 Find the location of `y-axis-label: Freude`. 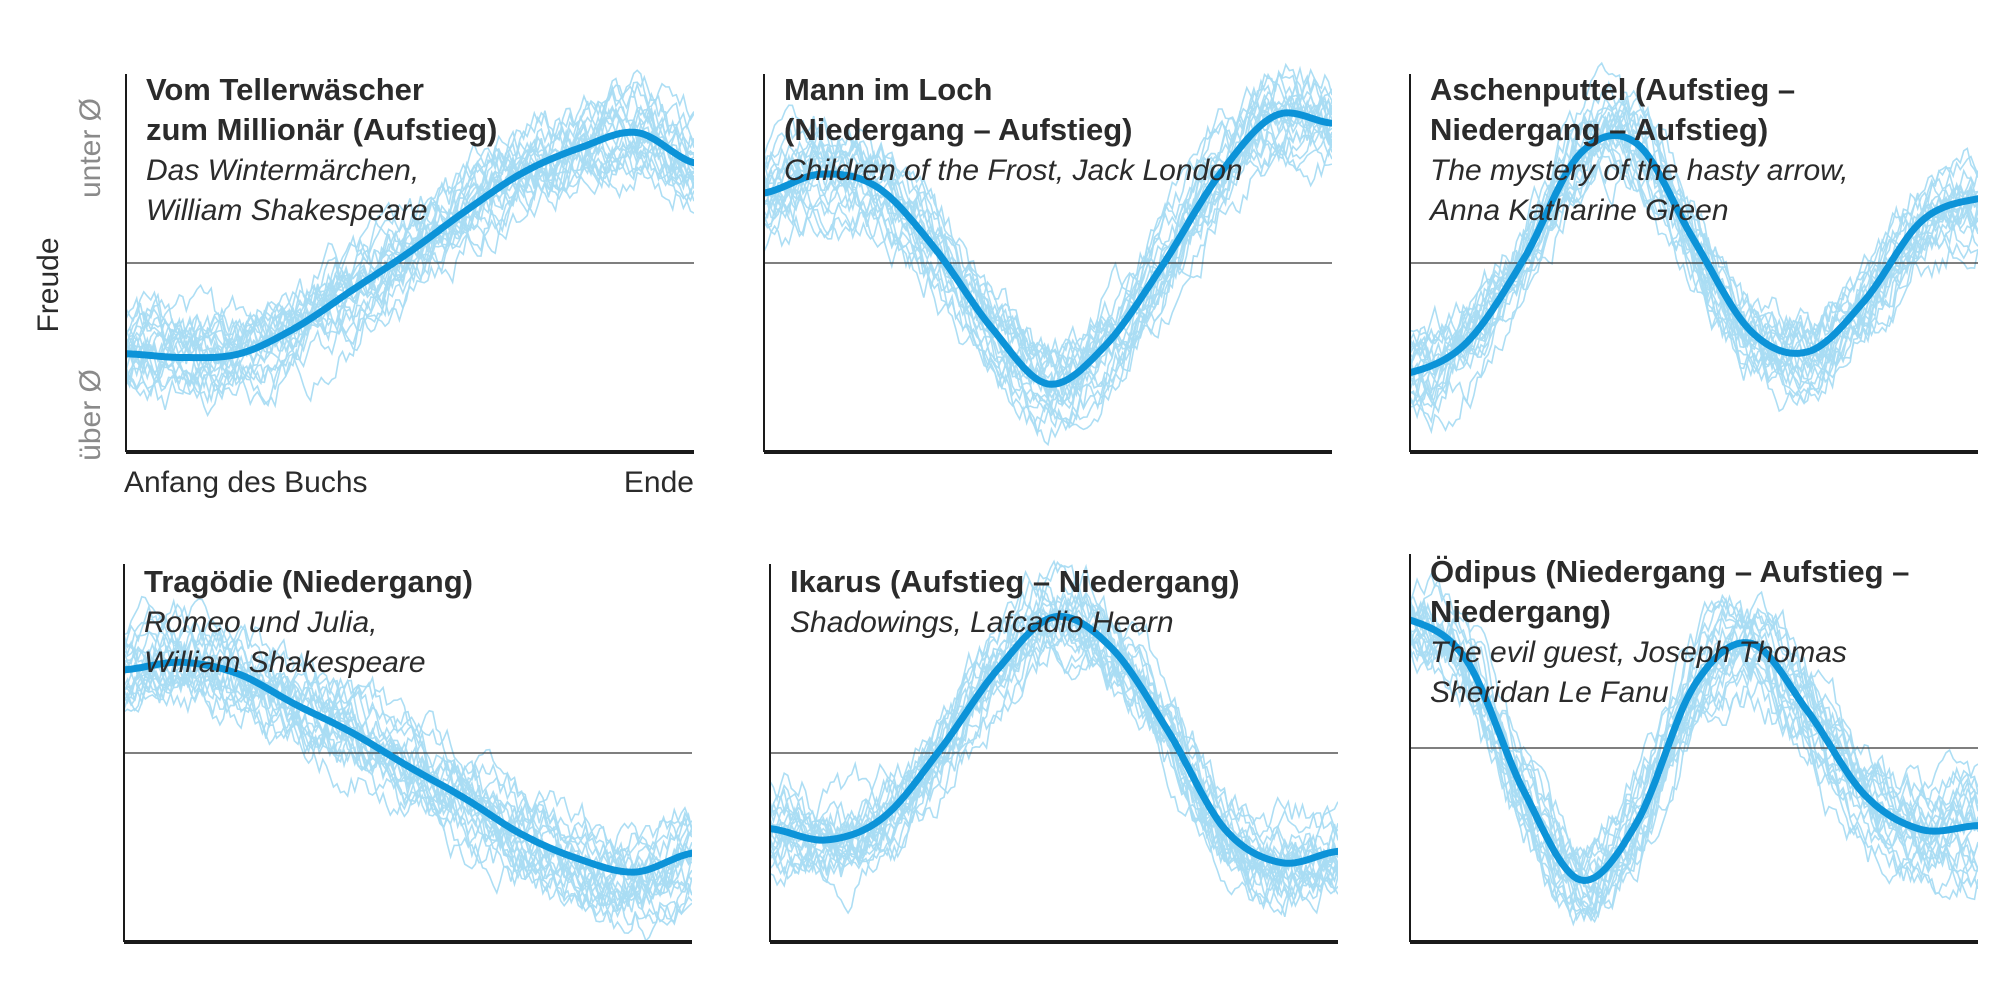

y-axis-label: Freude is located at coordinates (48, 284).